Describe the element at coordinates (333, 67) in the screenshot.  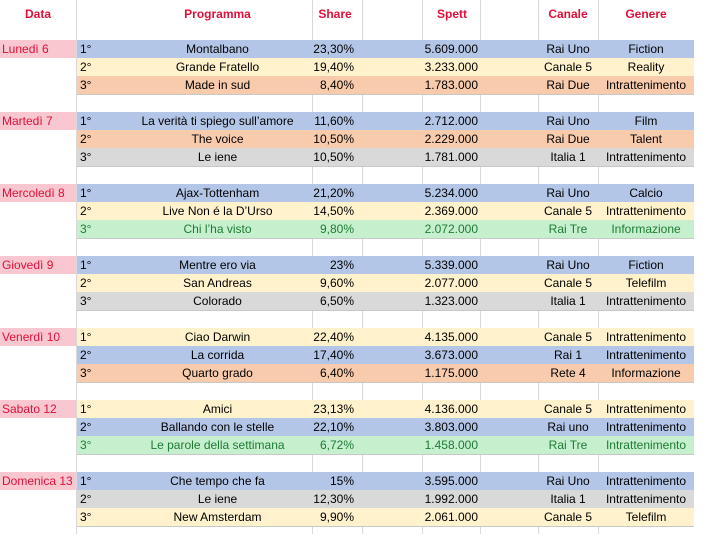
I see `share-cell: 19,40%` at that location.